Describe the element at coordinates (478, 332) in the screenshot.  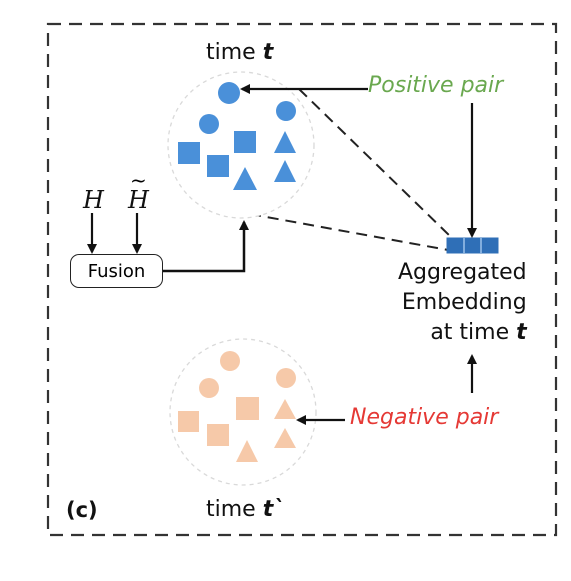
I see `aggregated-line-3: at time t` at that location.